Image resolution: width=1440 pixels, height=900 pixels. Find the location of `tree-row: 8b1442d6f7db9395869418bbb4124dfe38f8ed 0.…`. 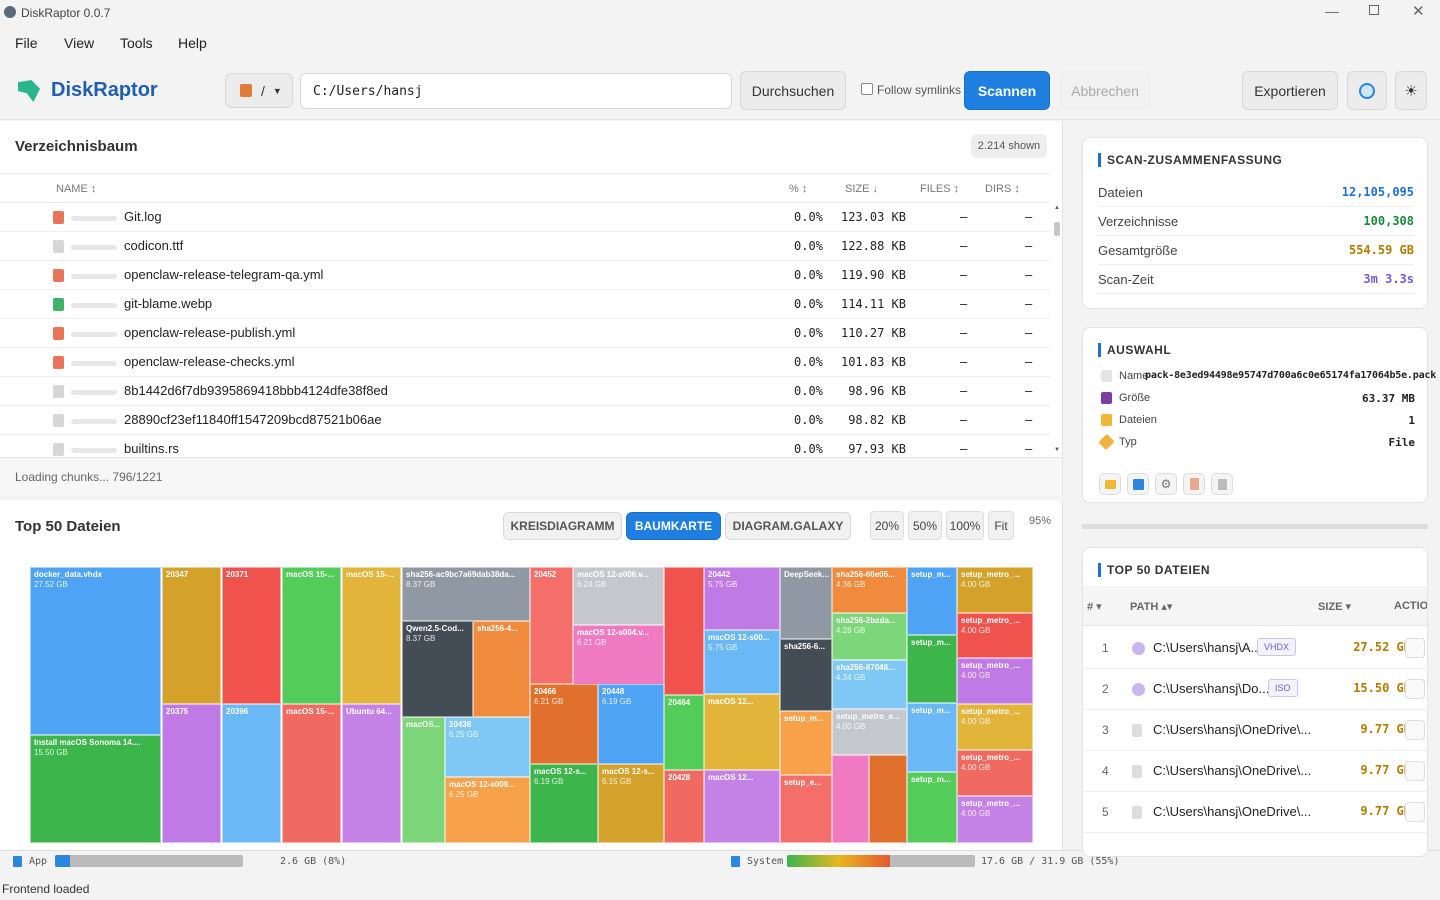

tree-row: 8b1442d6f7db9395869418bbb4124dfe38f8ed 0.… is located at coordinates (525, 391).